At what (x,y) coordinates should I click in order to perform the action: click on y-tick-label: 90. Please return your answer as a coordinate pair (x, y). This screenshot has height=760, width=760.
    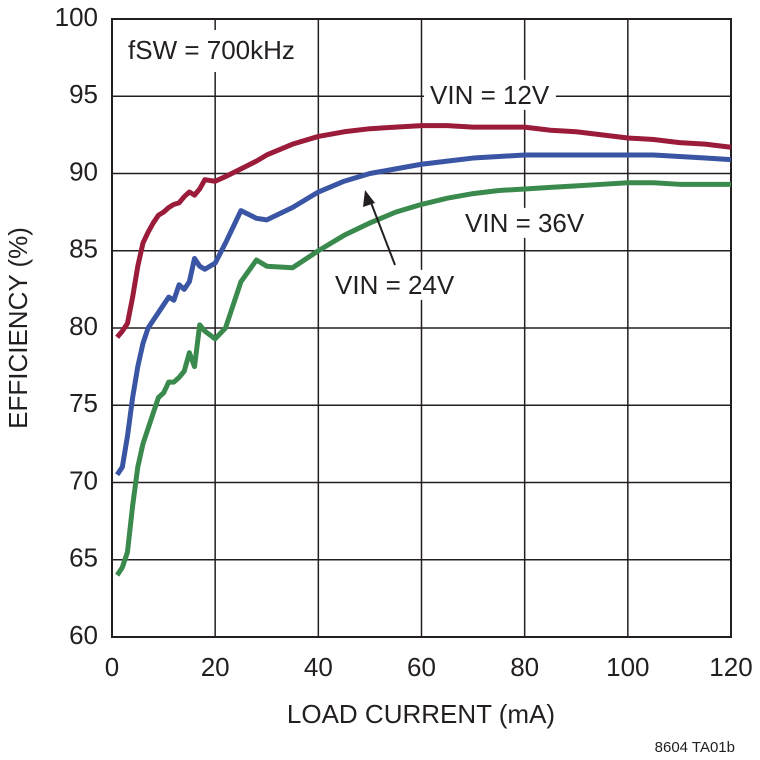
    Looking at the image, I should click on (83, 171).